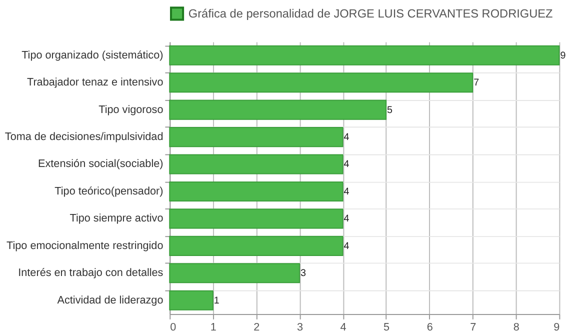  What do you see at coordinates (563, 56) in the screenshot?
I see `data-label: 9` at bounding box center [563, 56].